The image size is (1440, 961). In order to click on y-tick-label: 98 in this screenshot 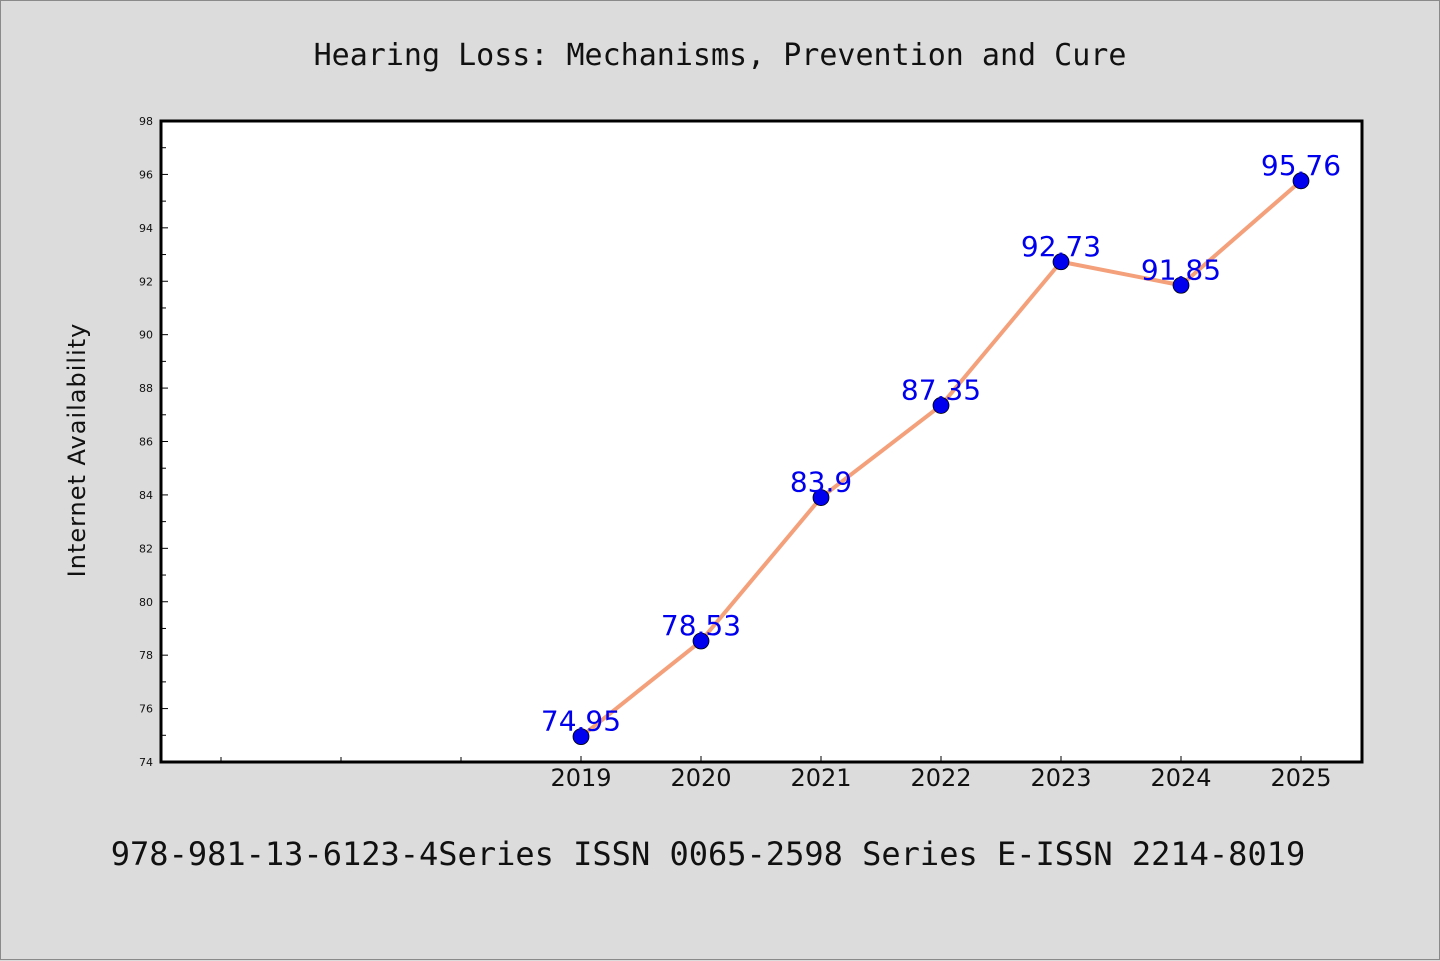, I will do `click(146, 121)`.